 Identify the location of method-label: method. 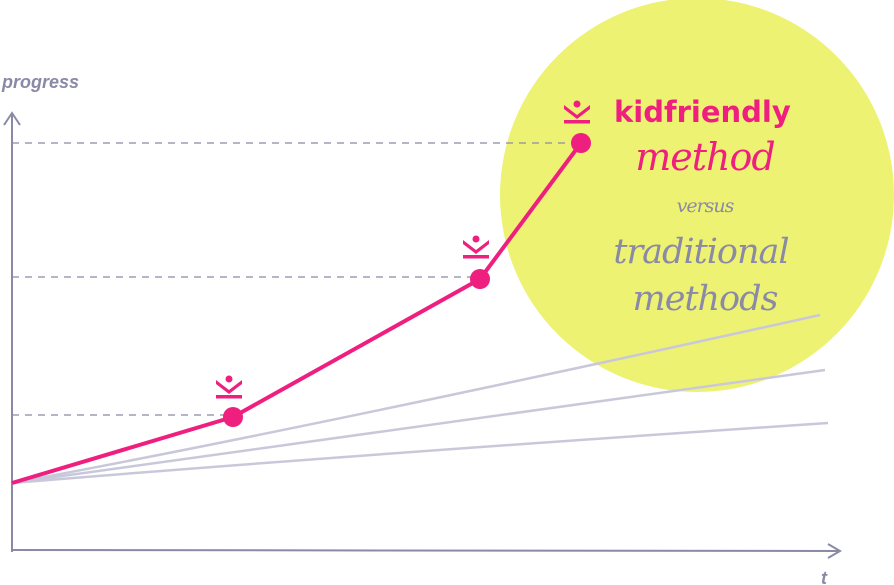
(704, 157).